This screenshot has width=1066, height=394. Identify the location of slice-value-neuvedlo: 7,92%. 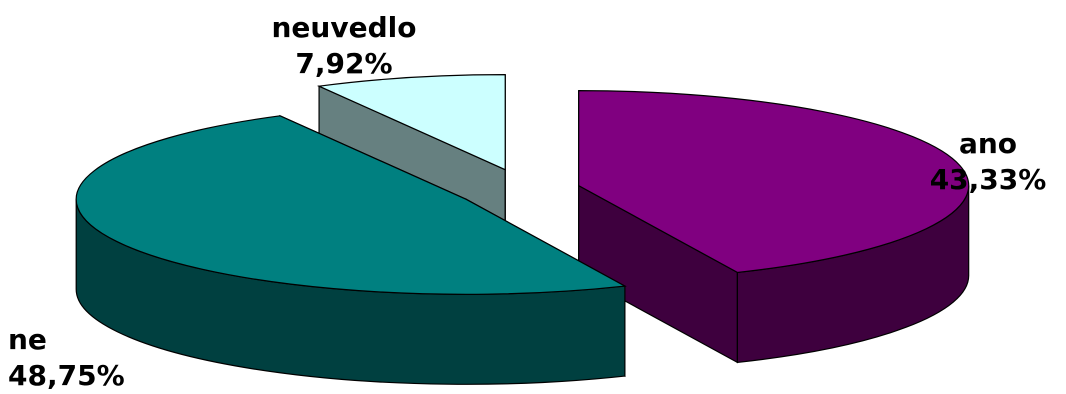
(344, 63).